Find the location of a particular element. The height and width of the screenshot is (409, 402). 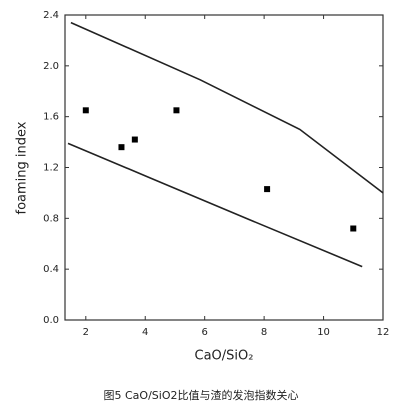

x-tick-label: 12 is located at coordinates (383, 332).